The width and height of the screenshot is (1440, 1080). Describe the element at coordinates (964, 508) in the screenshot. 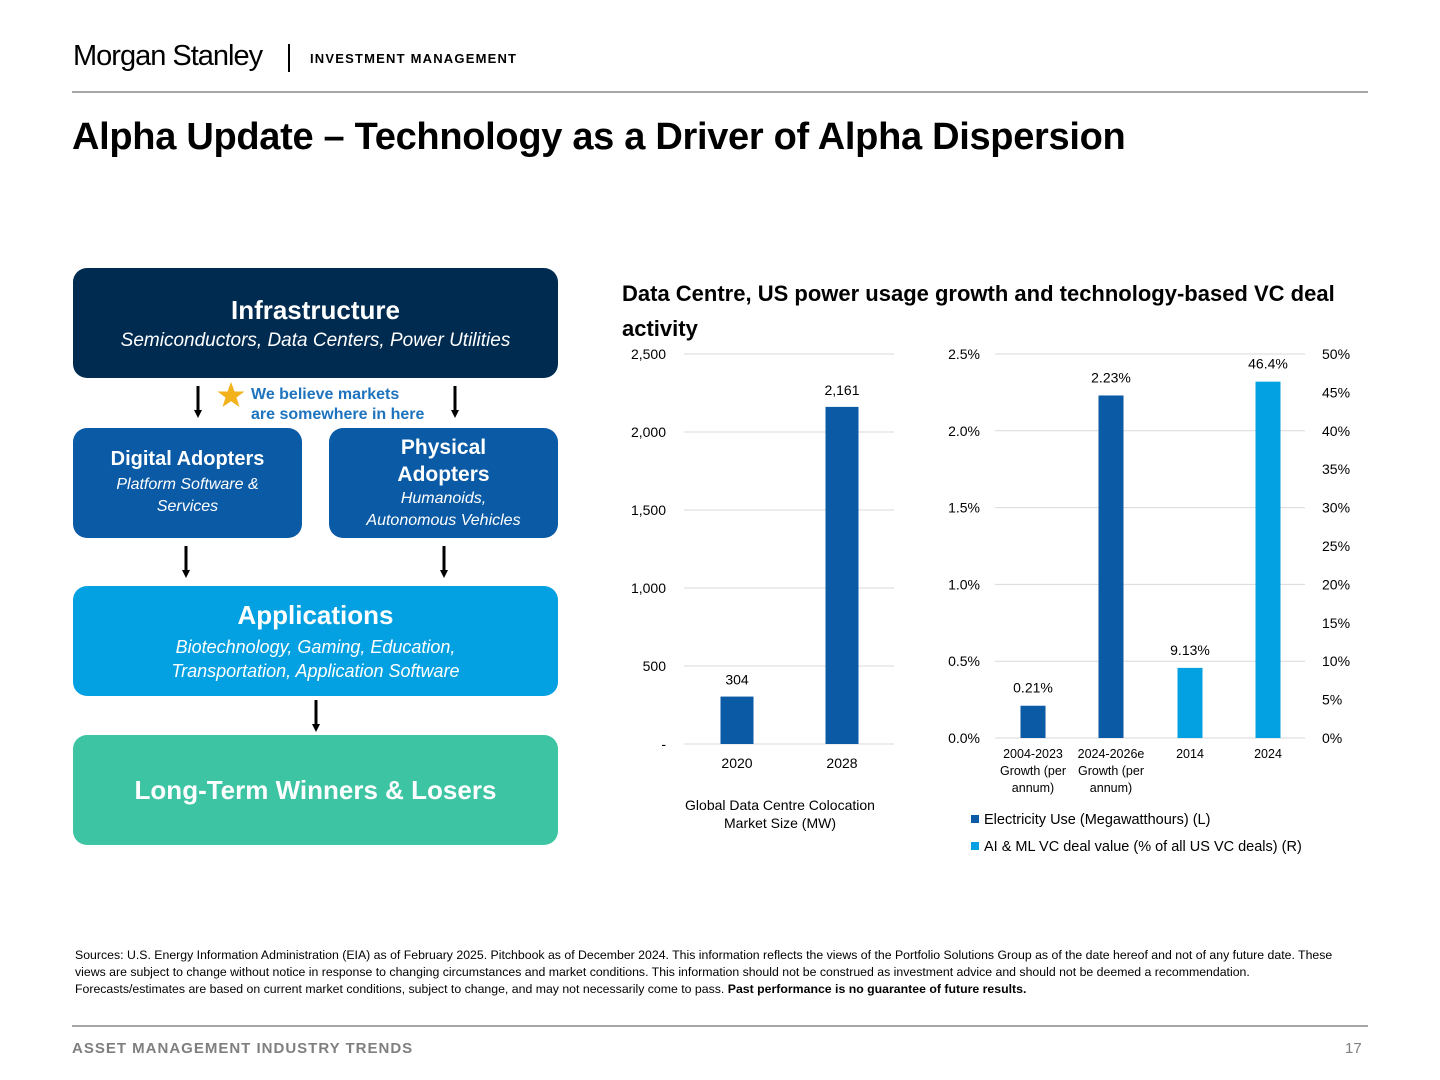

I see `y-left-tick-label: 1.5%` at that location.